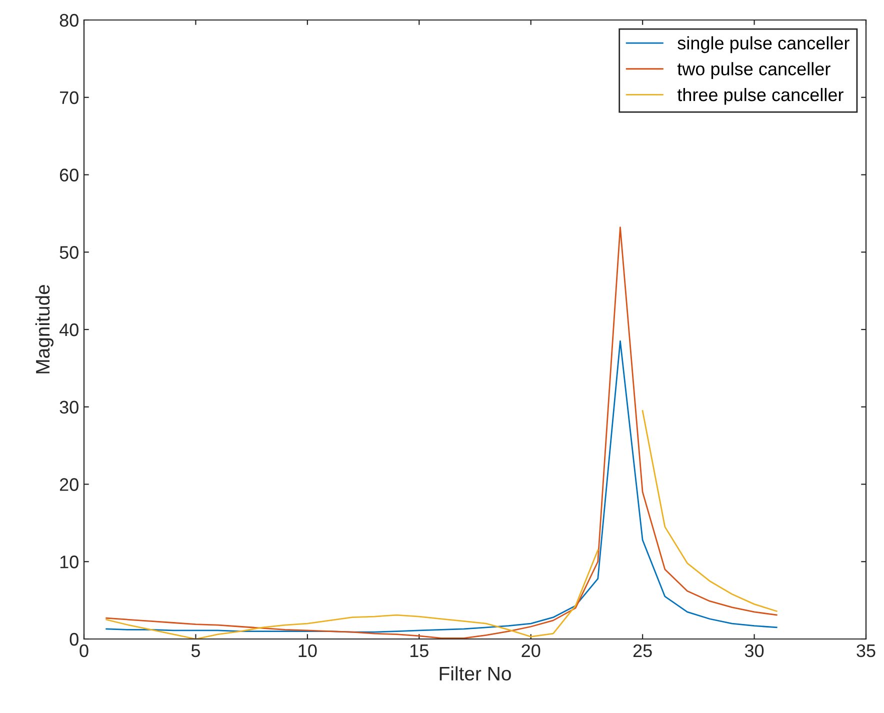 The height and width of the screenshot is (713, 884). Describe the element at coordinates (195, 651) in the screenshot. I see `x-tick-label: 5` at that location.